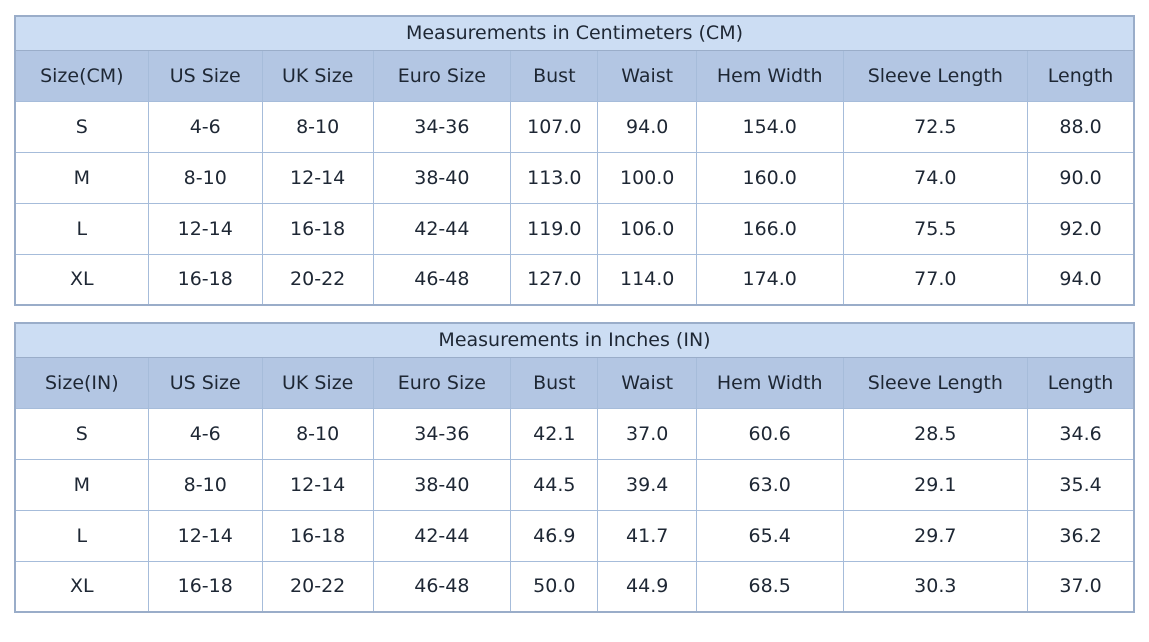 This screenshot has height=642, width=1149. Describe the element at coordinates (647, 586) in the screenshot. I see `table-cell: 44.9` at that location.